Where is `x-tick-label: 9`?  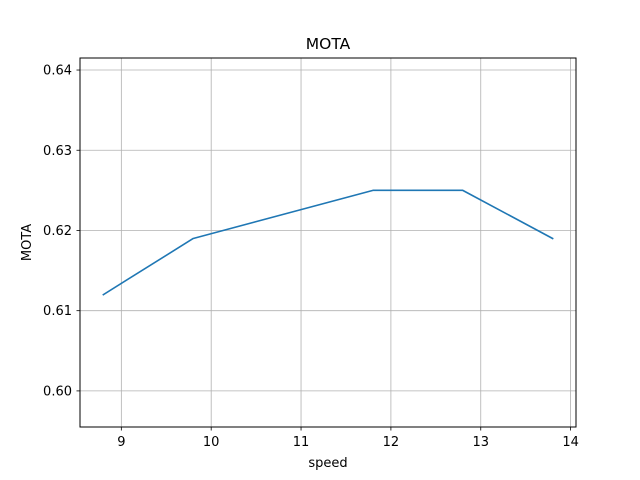
x-tick-label: 9 is located at coordinates (121, 442).